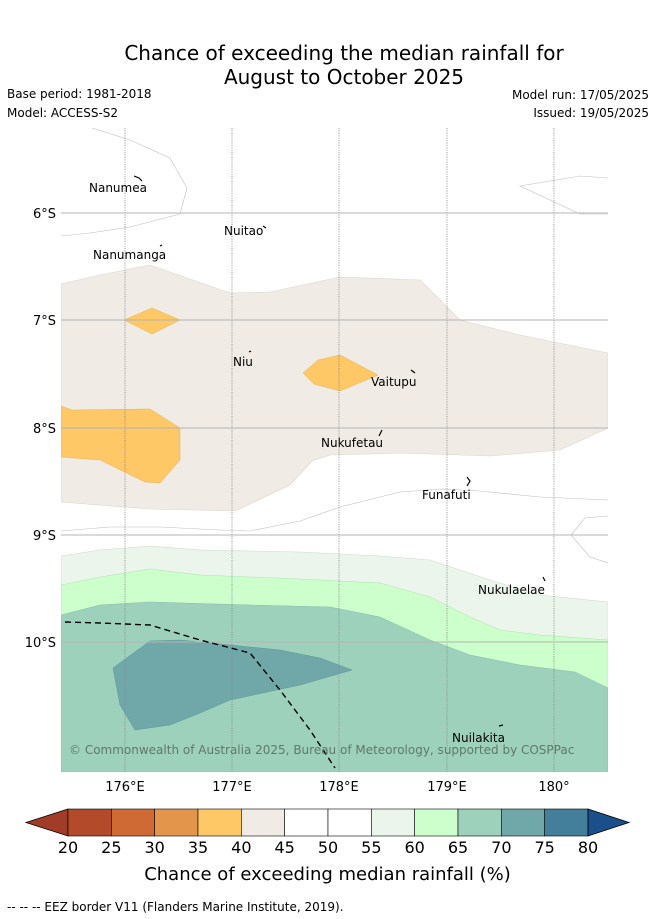  What do you see at coordinates (250, 351) in the screenshot?
I see `island-mark-niu` at bounding box center [250, 351].